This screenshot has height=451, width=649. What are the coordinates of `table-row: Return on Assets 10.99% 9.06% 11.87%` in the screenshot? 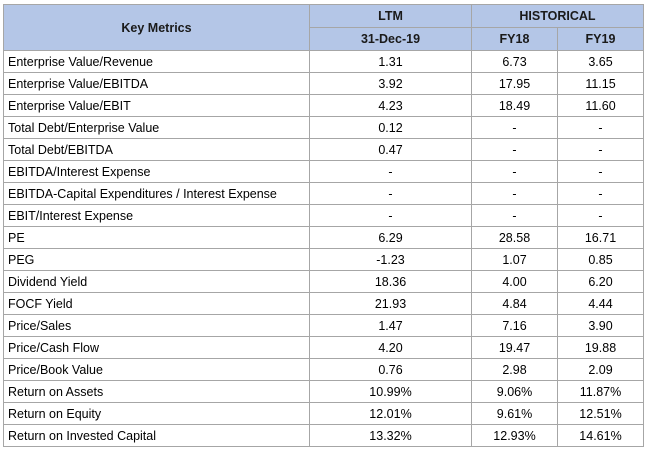 It's located at (323, 391).